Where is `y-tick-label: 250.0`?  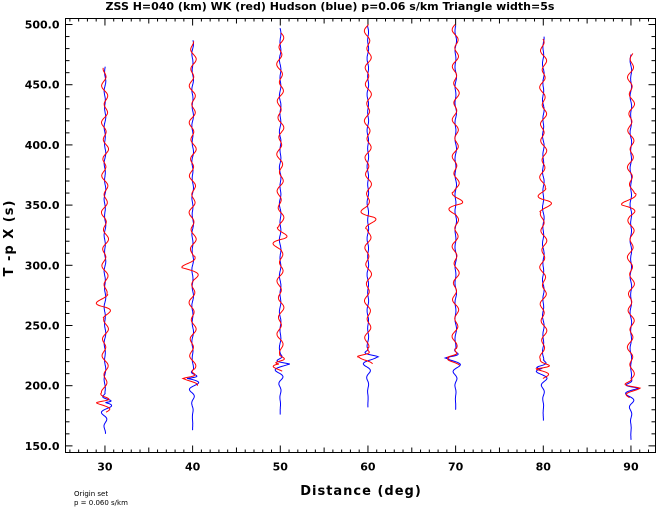
y-tick-label: 250.0 is located at coordinates (42, 325).